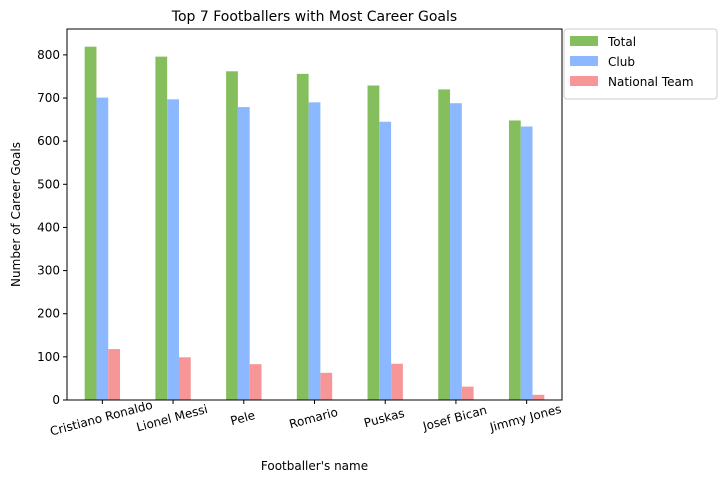  What do you see at coordinates (314, 466) in the screenshot?
I see `x-axis-label: Footballer's name` at bounding box center [314, 466].